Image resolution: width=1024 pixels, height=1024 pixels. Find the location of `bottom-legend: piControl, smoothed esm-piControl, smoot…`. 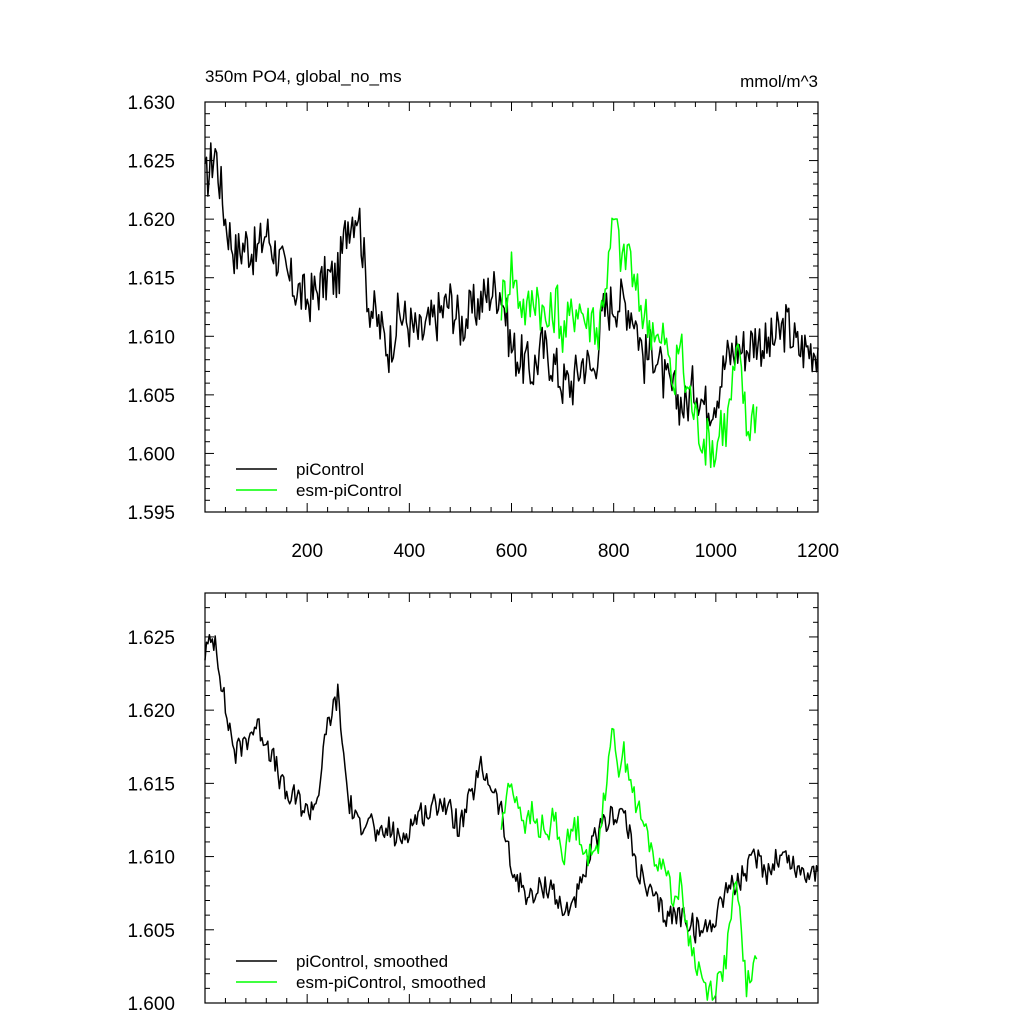

bottom-legend: piControl, smoothed esm-piControl, smoot… is located at coordinates (361, 972).